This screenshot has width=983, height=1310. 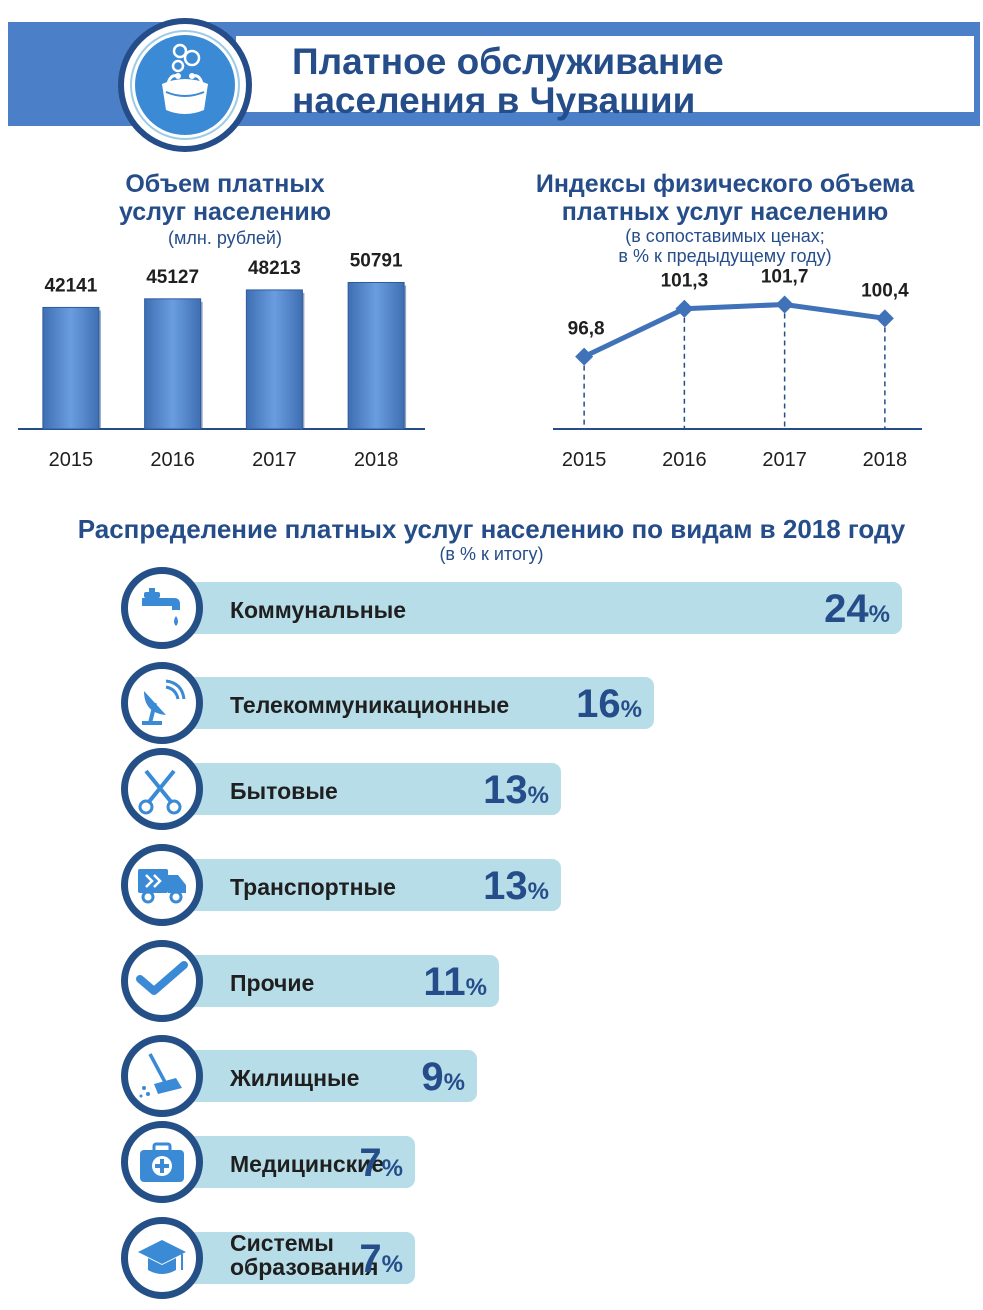 I want to click on volume-chart-title: Объем платных услуг населению, so click(x=225, y=198).